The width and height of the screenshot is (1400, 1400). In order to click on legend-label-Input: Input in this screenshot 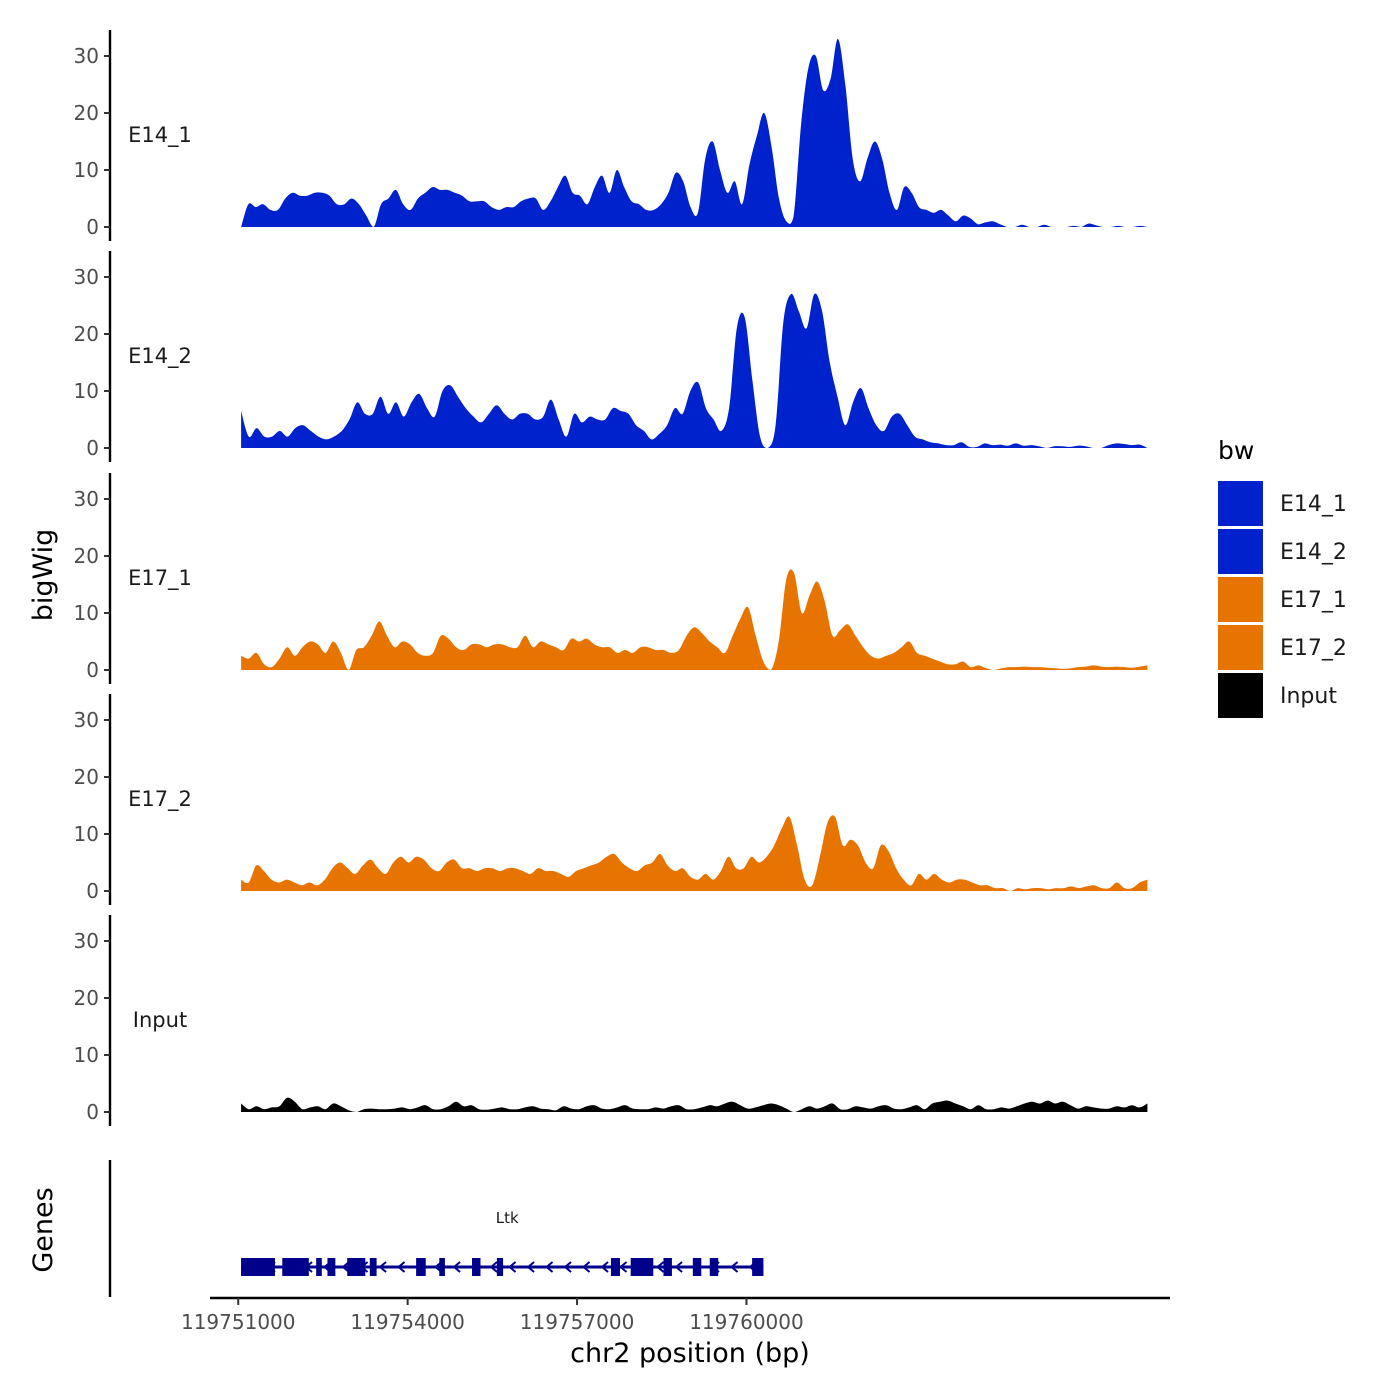, I will do `click(1308, 696)`.